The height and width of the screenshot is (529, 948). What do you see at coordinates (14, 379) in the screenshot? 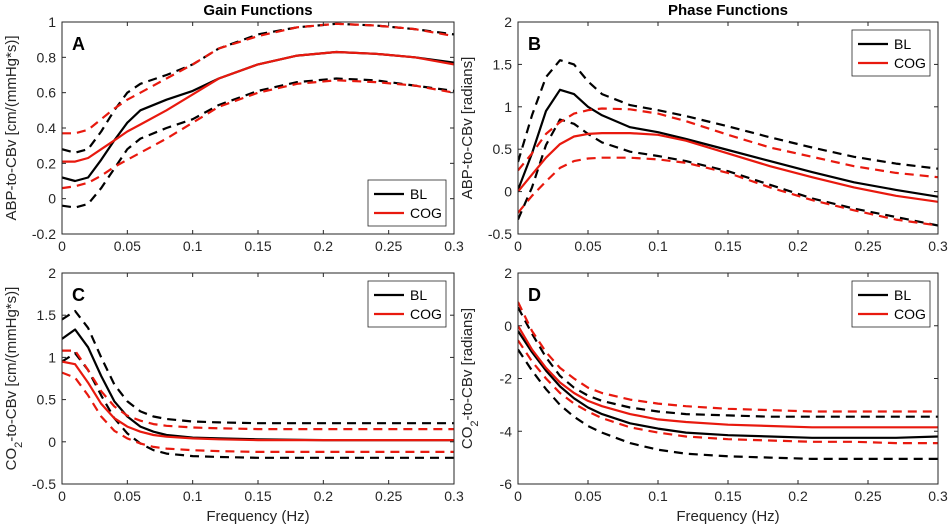
I see `y-axis-label: CO2-to-CBv [cm/(mmHg*s)]` at bounding box center [14, 379].